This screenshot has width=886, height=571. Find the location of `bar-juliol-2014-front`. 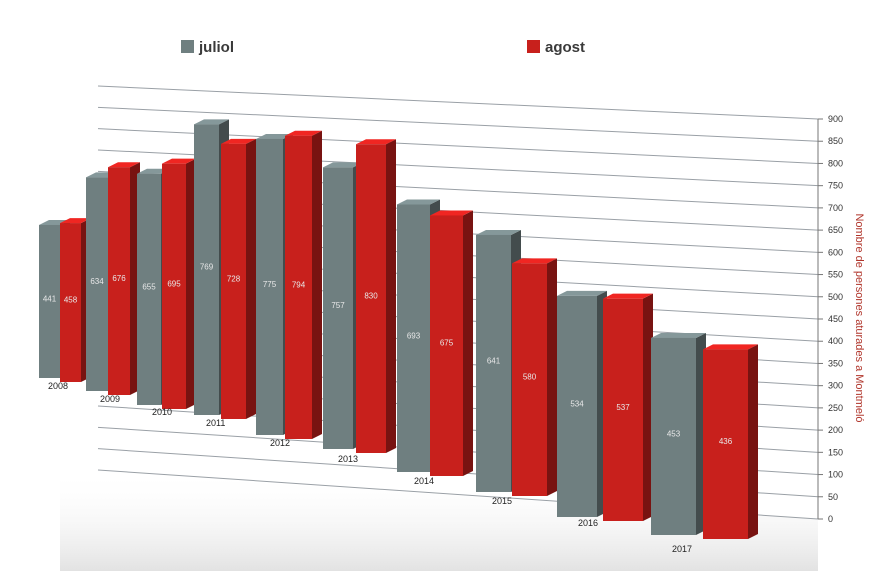

bar-juliol-2014-front is located at coordinates (413, 338).